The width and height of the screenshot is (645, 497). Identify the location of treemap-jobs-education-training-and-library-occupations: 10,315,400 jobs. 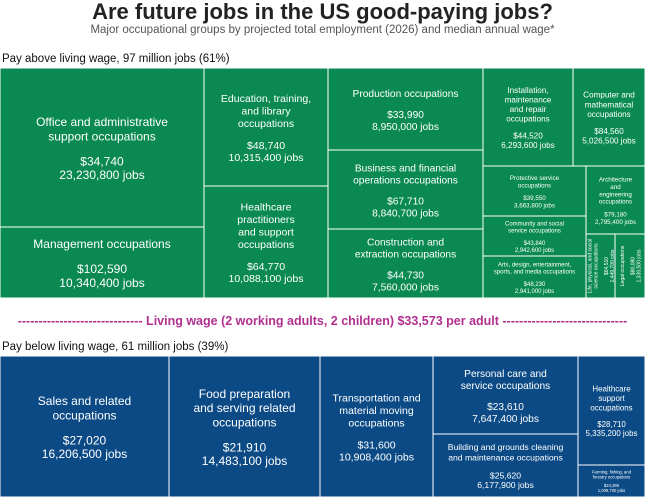
(265, 158).